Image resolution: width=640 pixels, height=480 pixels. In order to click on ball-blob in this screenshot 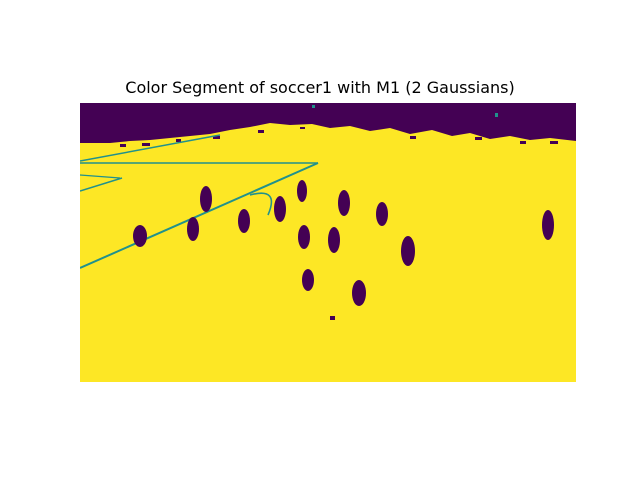, I will do `click(332, 318)`.